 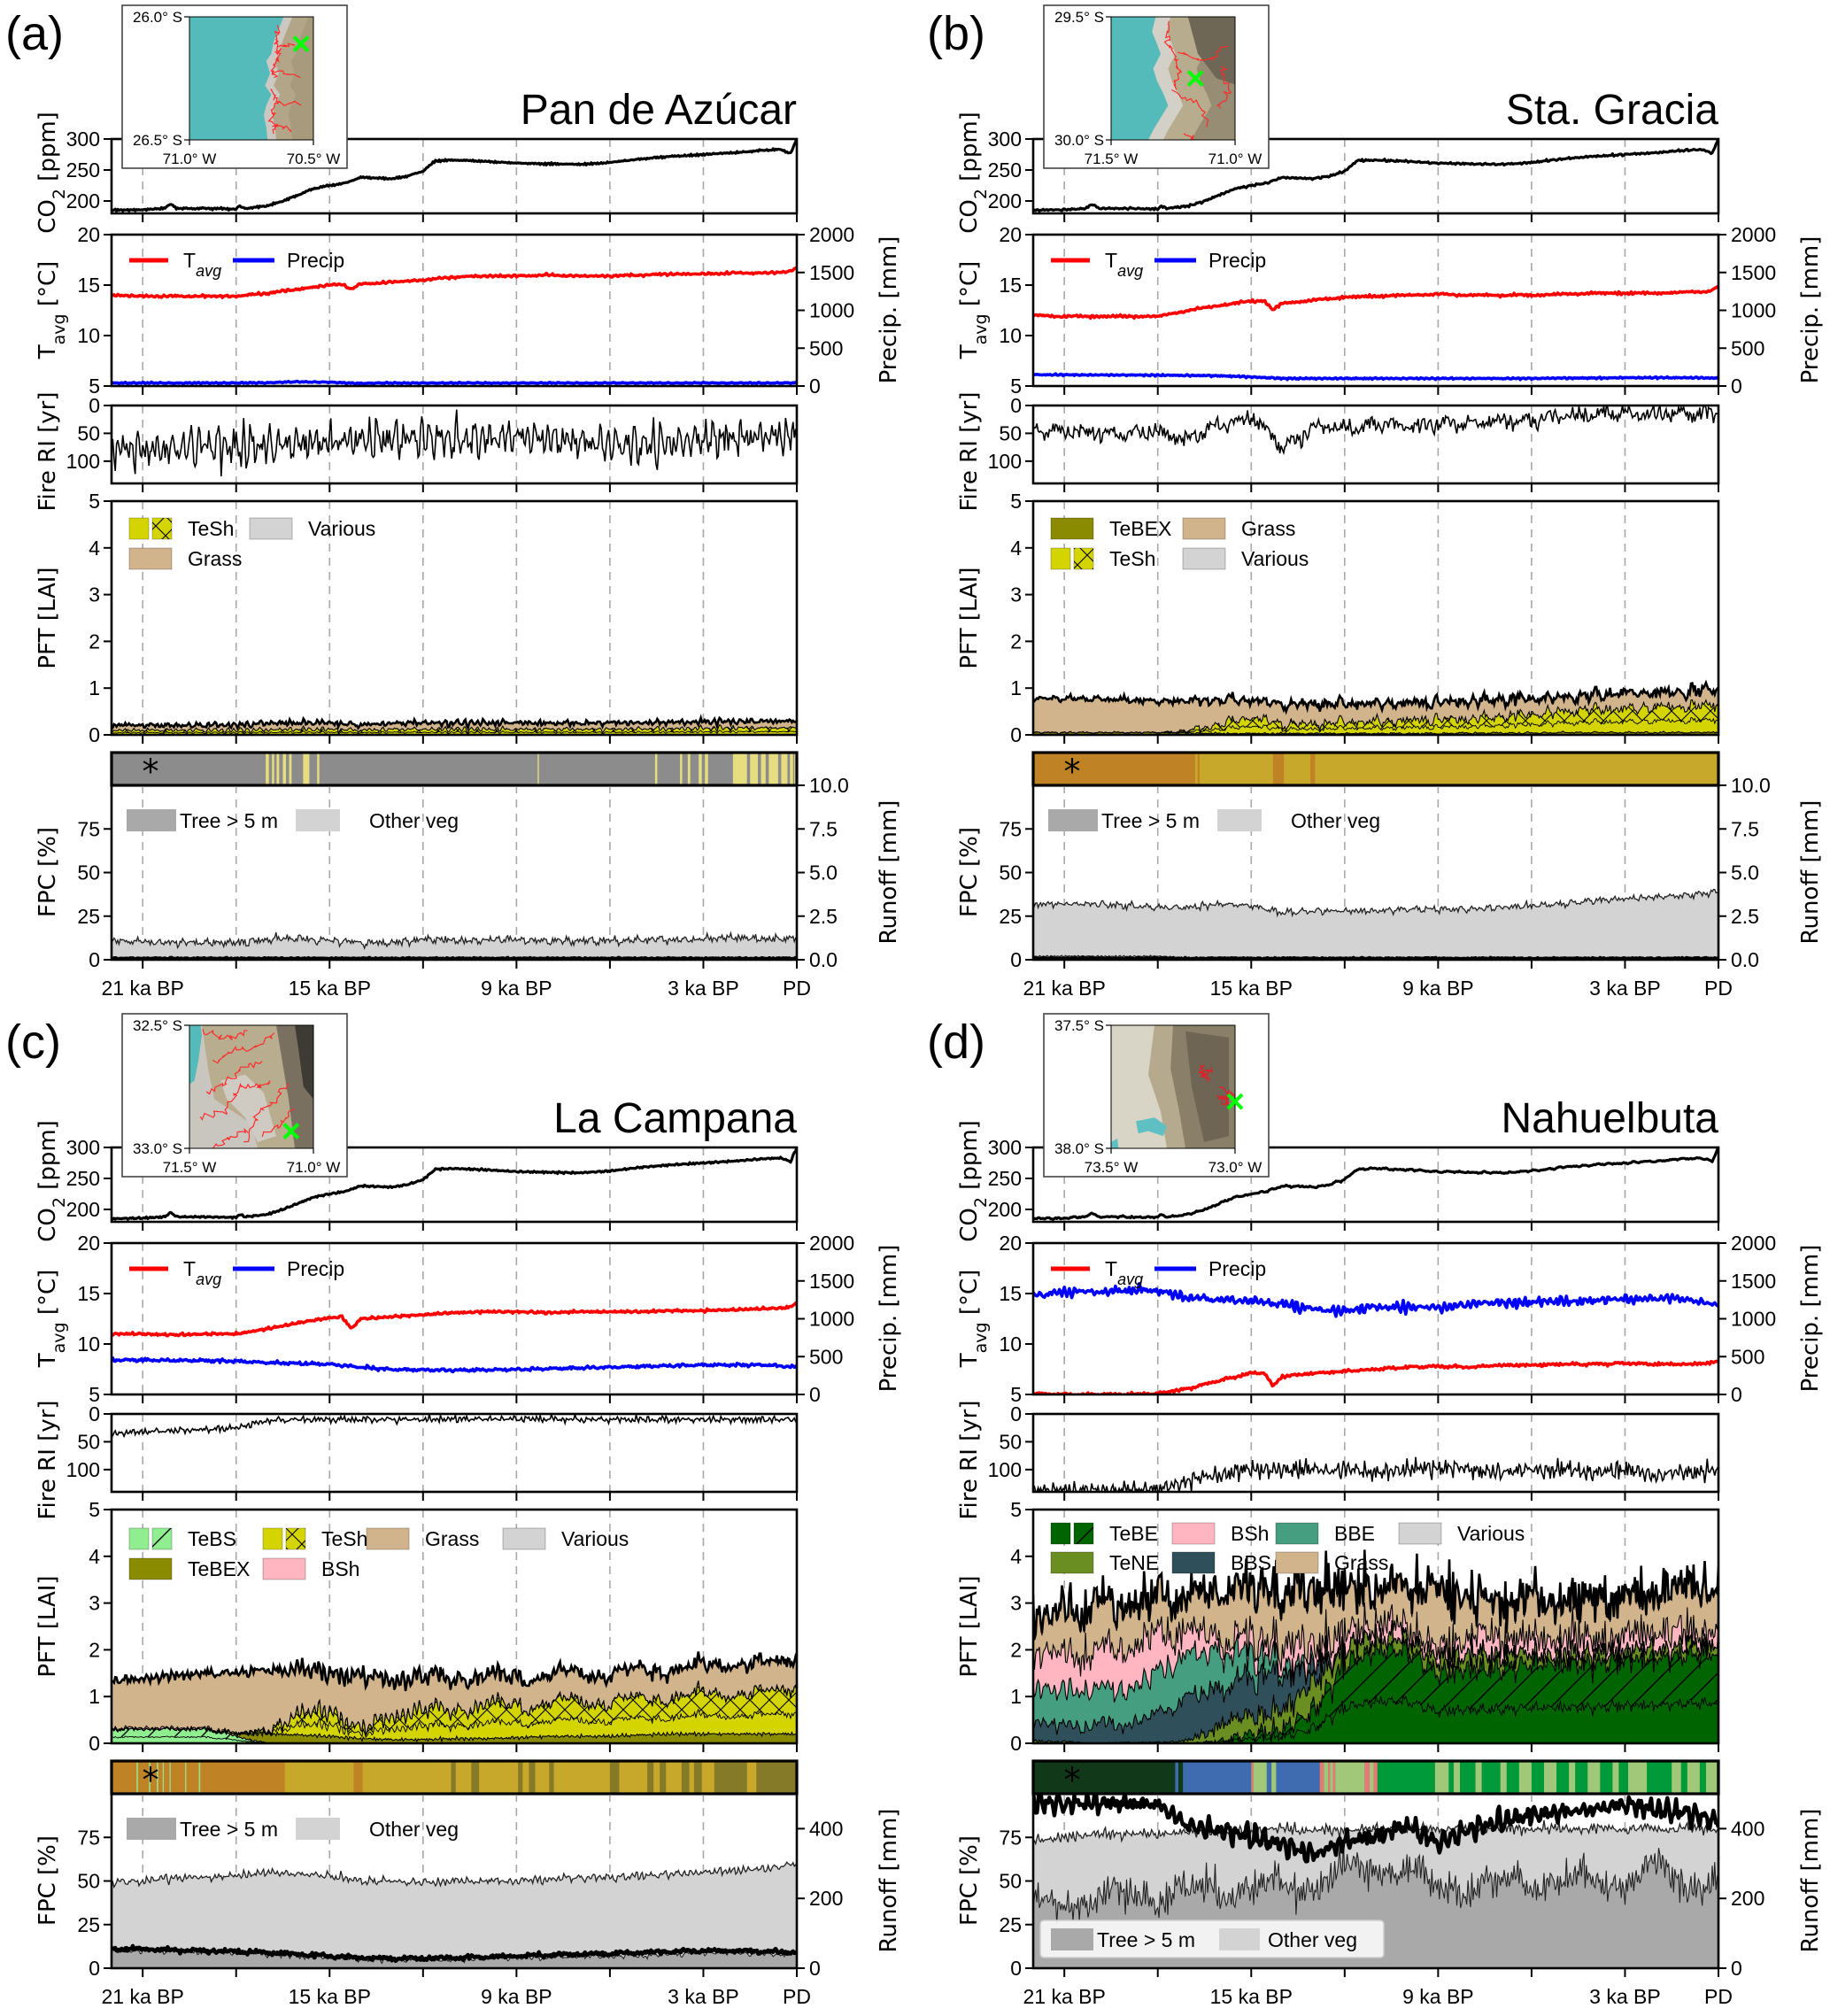 What do you see at coordinates (831, 1320) in the screenshot?
I see `precip-tick-label: 1000` at bounding box center [831, 1320].